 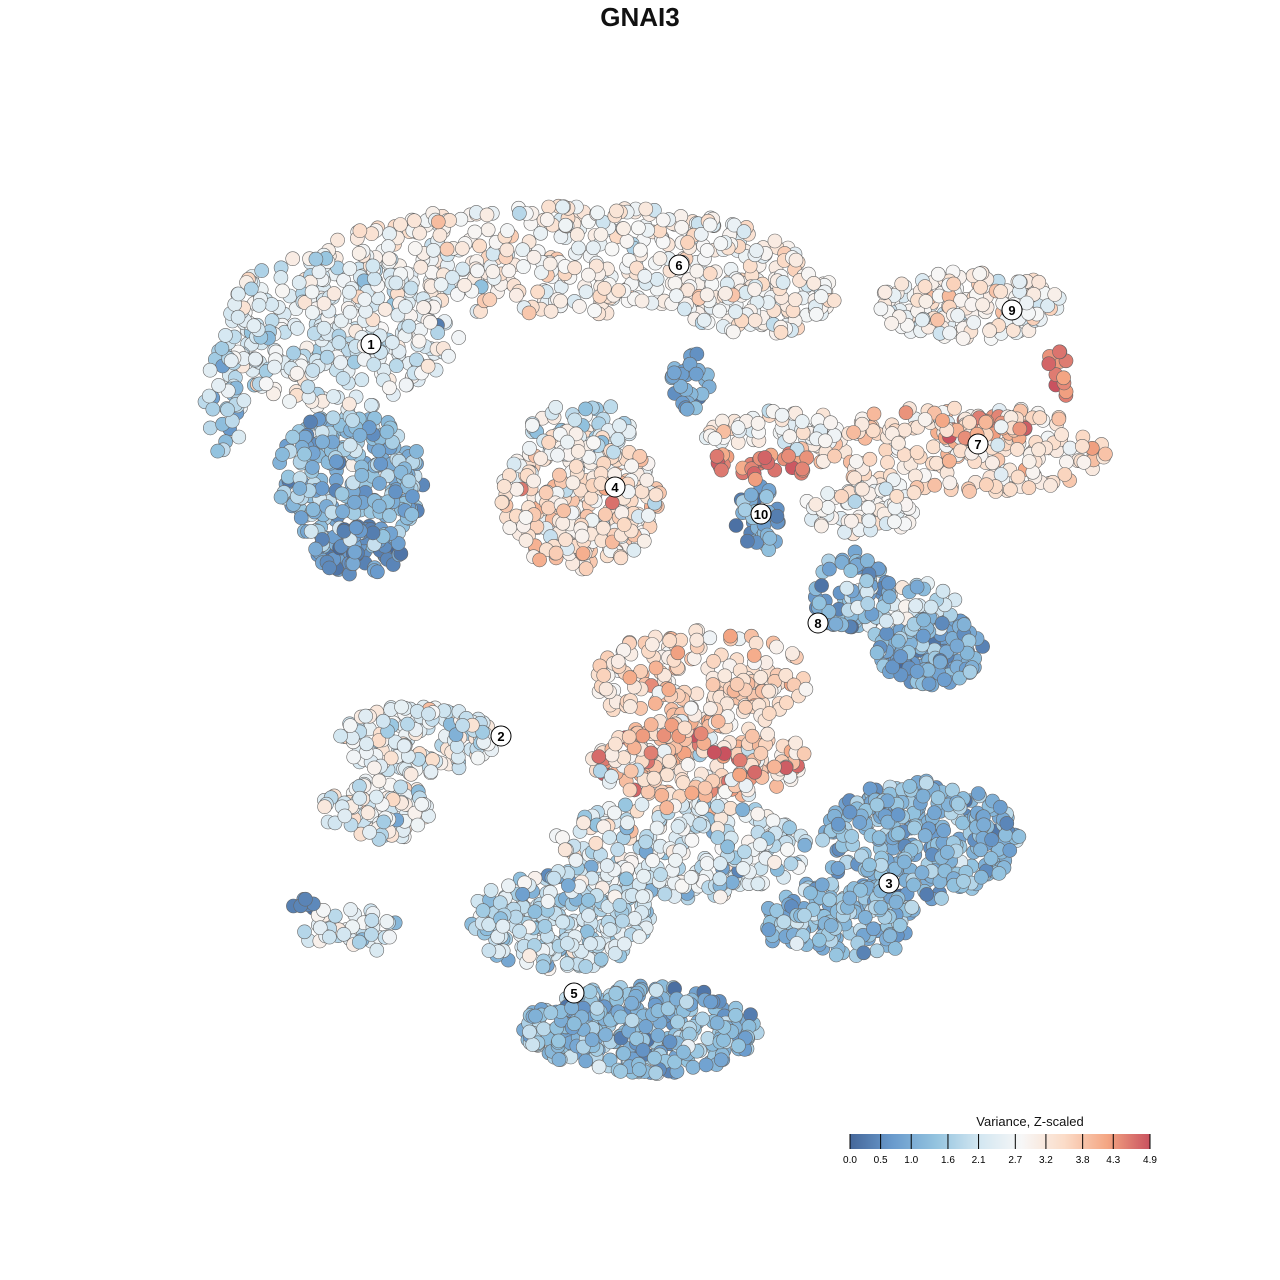 I want to click on cluster-label-text: 3, so click(x=888, y=883).